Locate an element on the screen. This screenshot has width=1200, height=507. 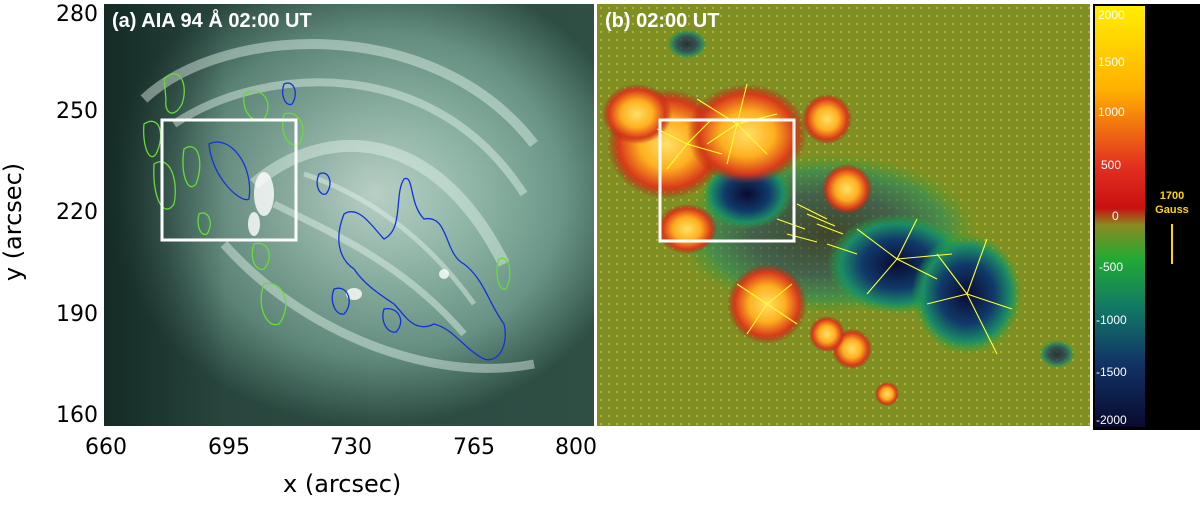
y-tick-190: 190 is located at coordinates (77, 314).